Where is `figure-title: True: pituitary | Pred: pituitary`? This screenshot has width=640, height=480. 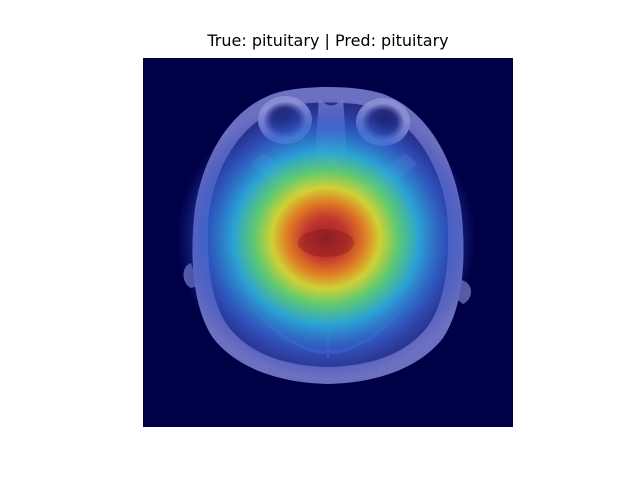 figure-title: True: pituitary | Pred: pituitary is located at coordinates (328, 40).